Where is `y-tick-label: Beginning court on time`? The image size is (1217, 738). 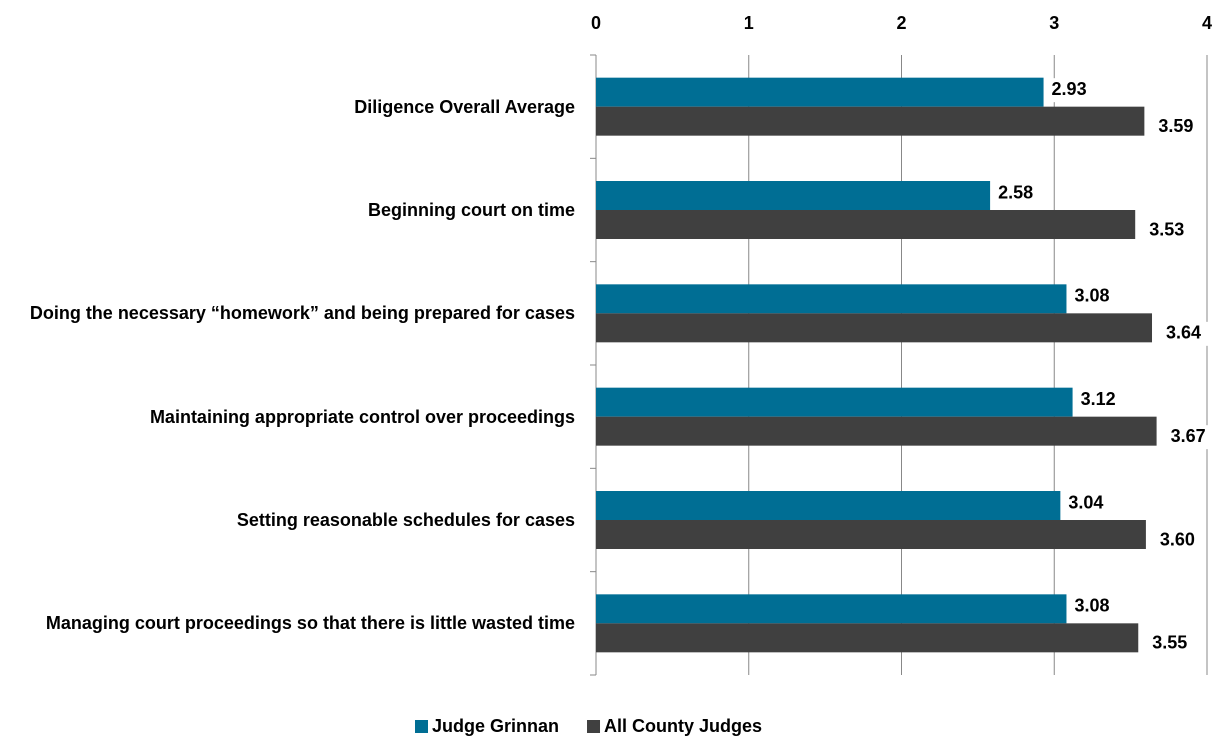 y-tick-label: Beginning court on time is located at coordinates (471, 210).